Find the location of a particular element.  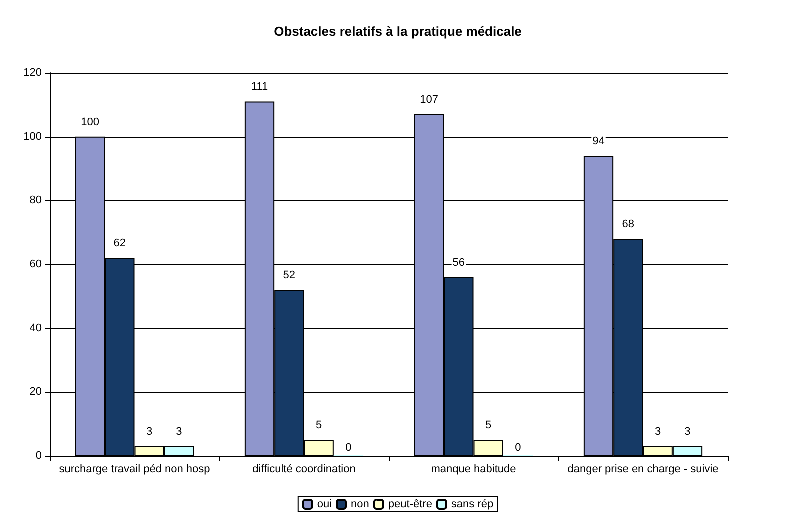

y-tick-label: 40 is located at coordinates (36, 328).